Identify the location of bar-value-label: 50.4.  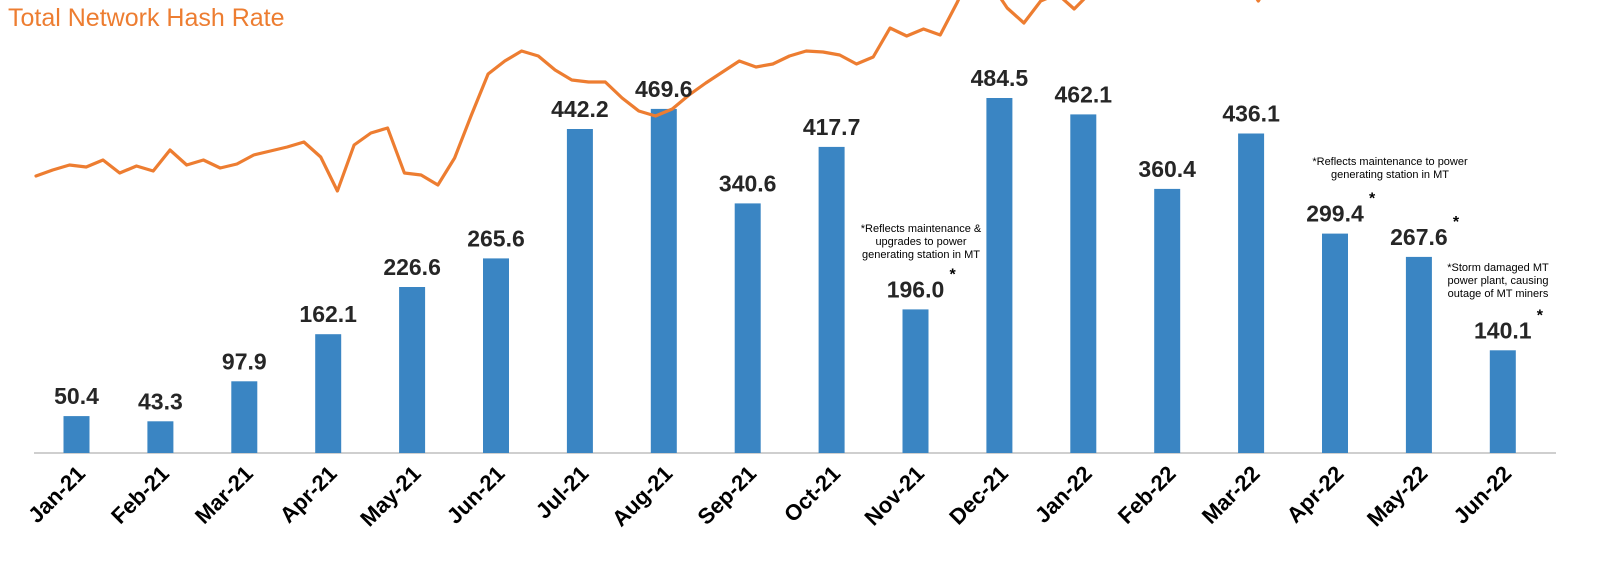
(76, 396).